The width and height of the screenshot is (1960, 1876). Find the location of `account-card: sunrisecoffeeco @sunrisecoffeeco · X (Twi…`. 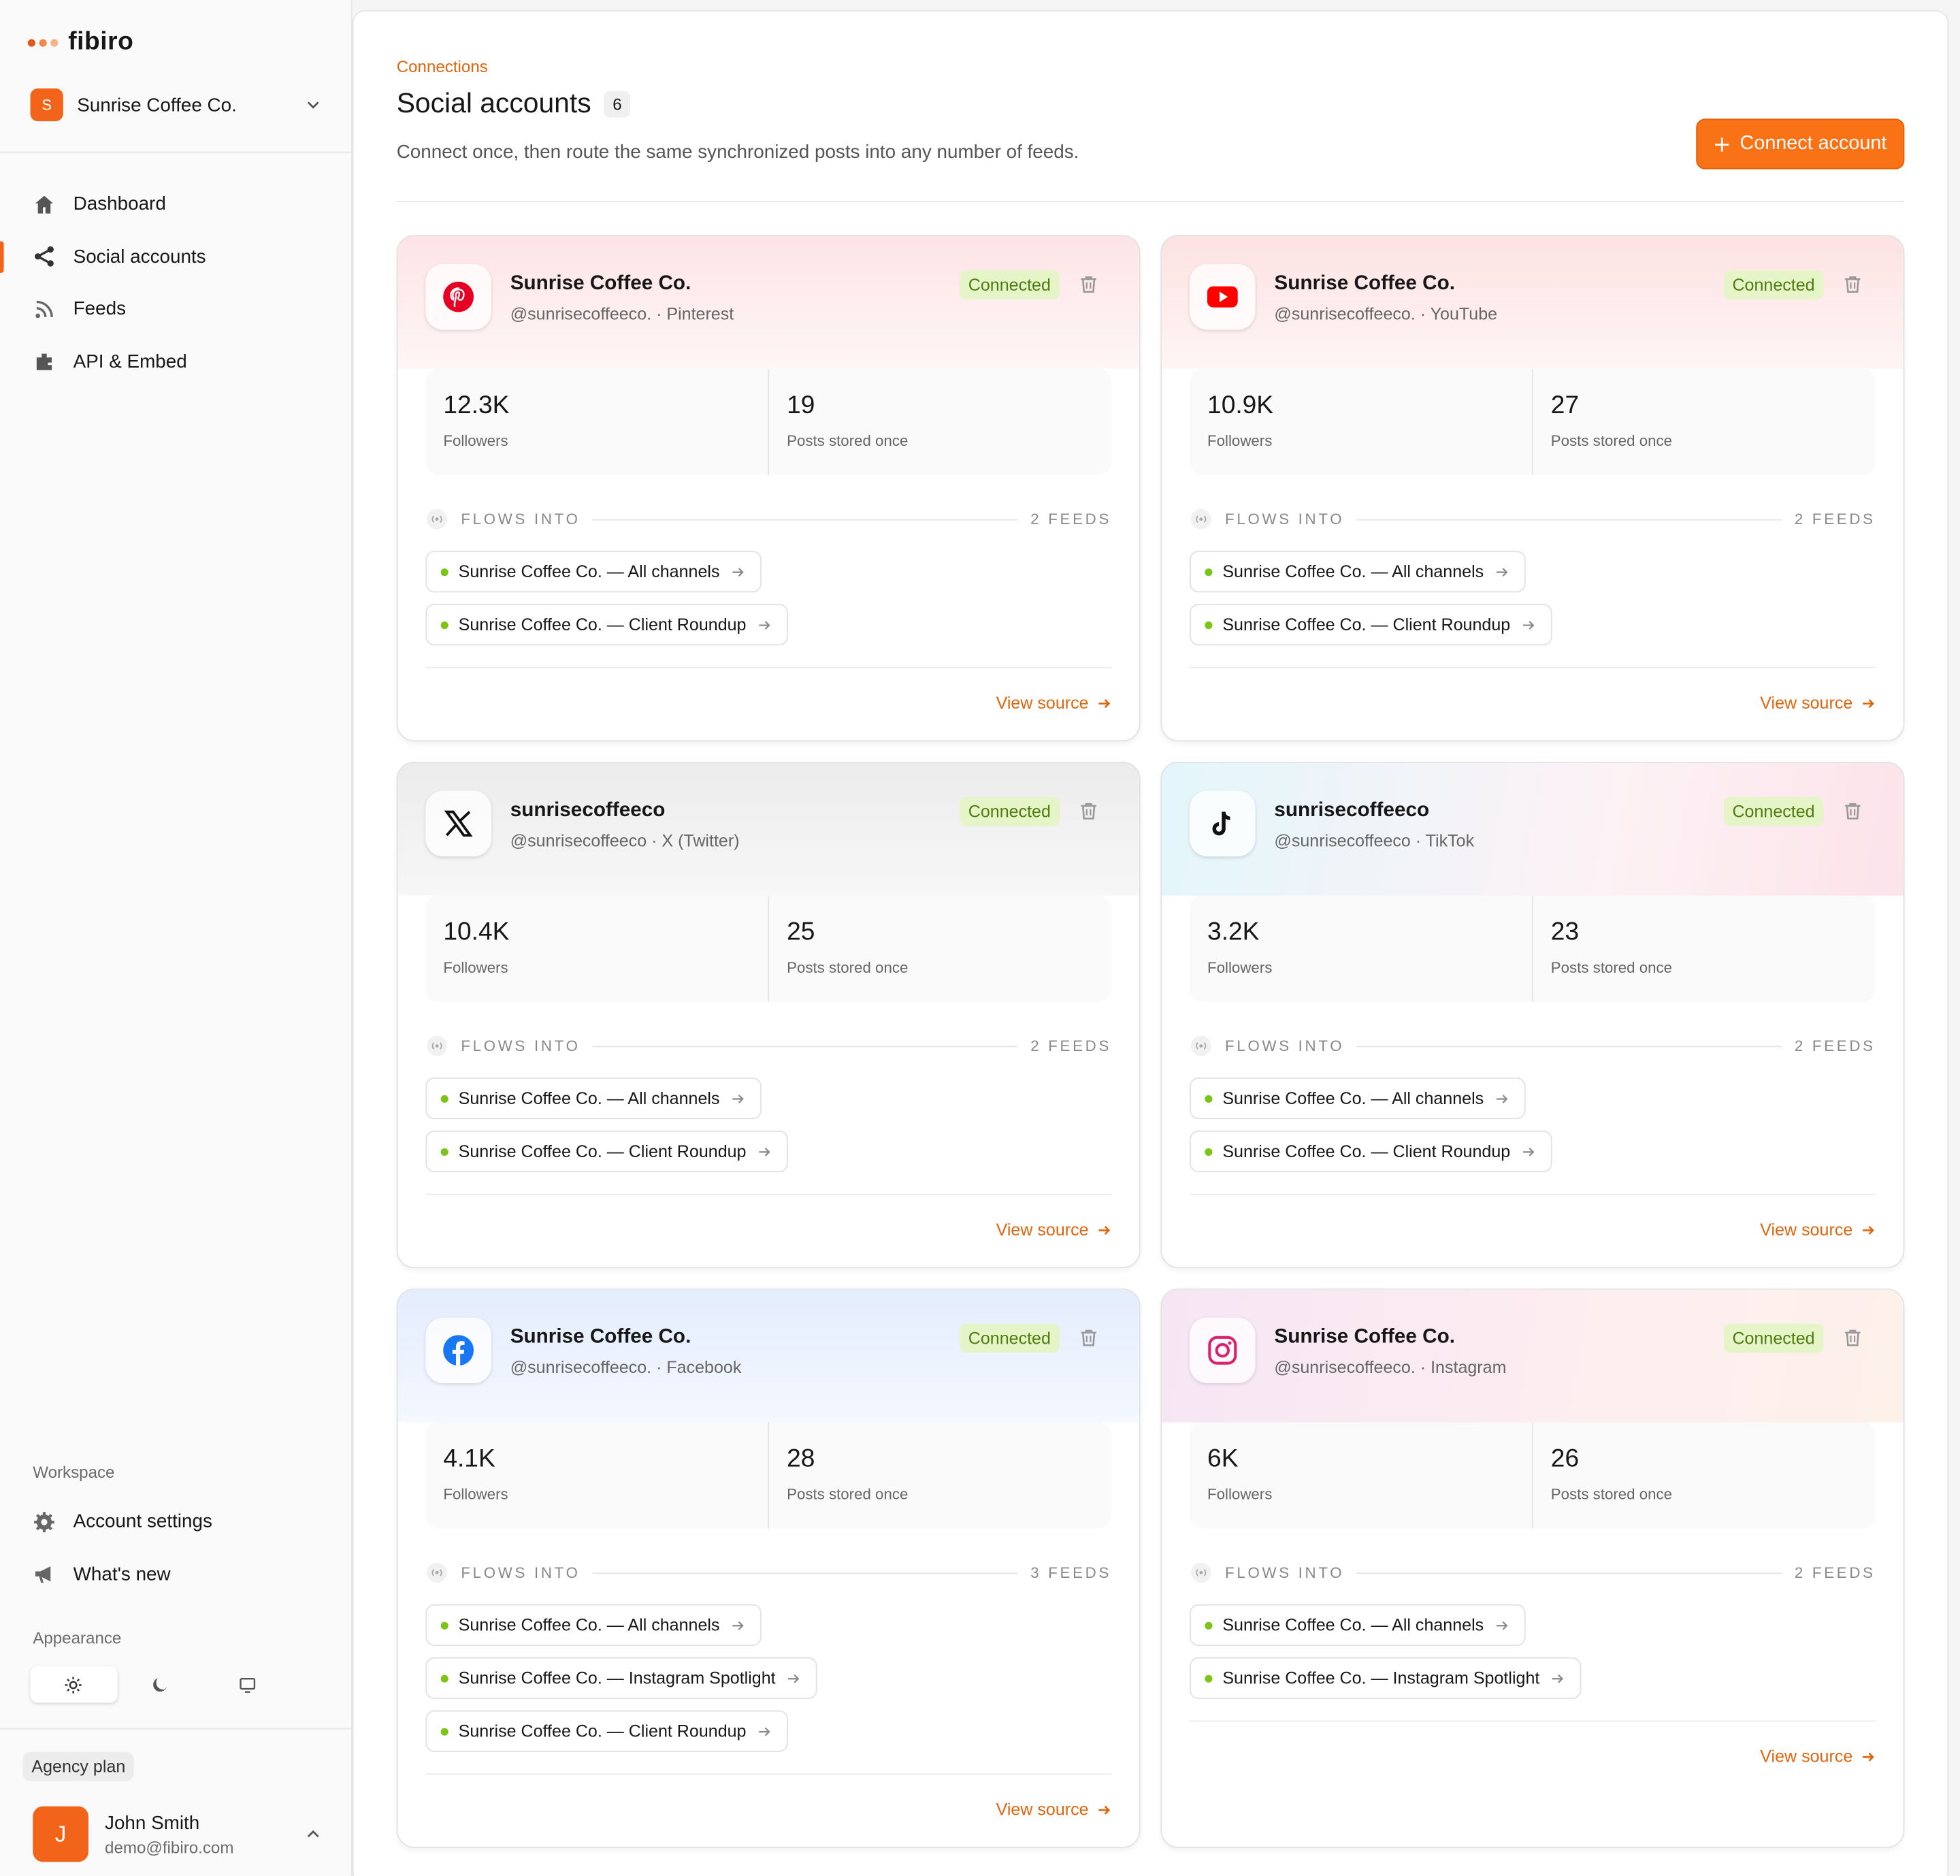

account-card: sunrisecoffeeco @sunrisecoffeeco · X (Twi… is located at coordinates (768, 1015).